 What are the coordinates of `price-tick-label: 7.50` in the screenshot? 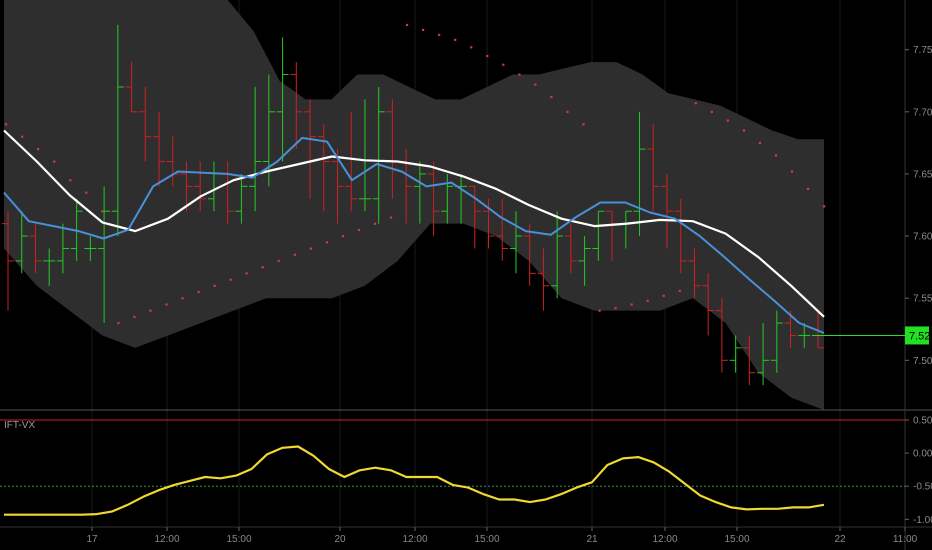 It's located at (922, 361).